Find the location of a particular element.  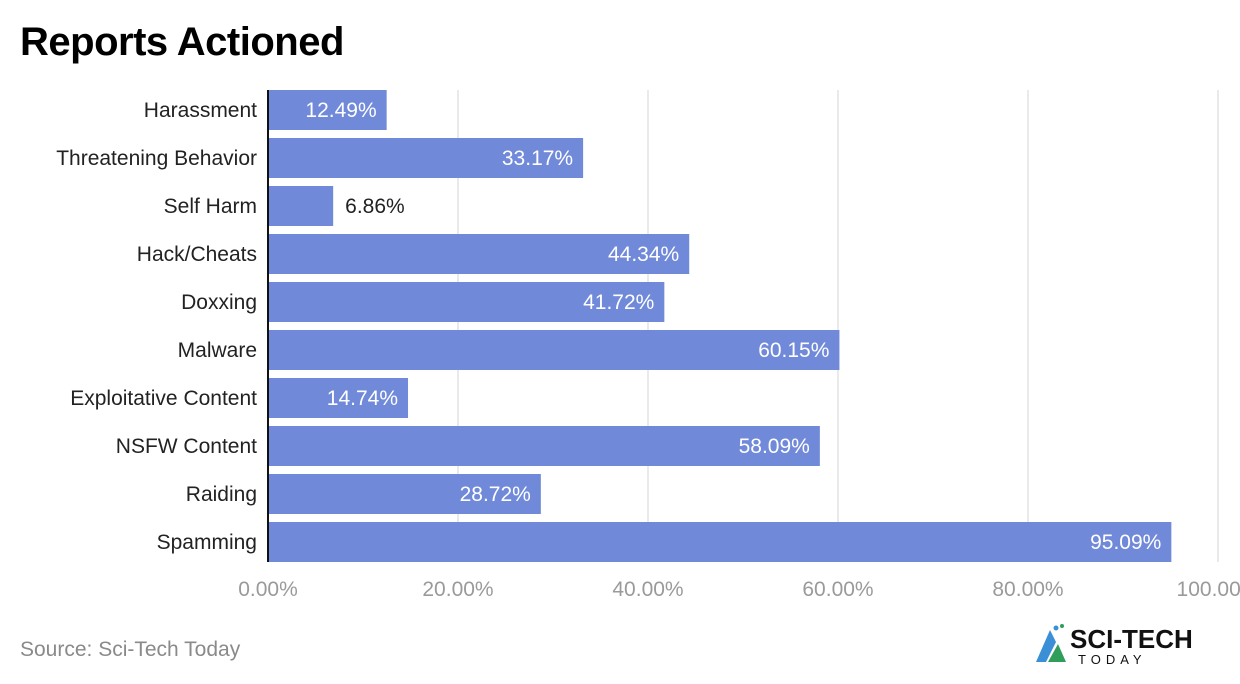

value-label: 33.17% is located at coordinates (537, 158).